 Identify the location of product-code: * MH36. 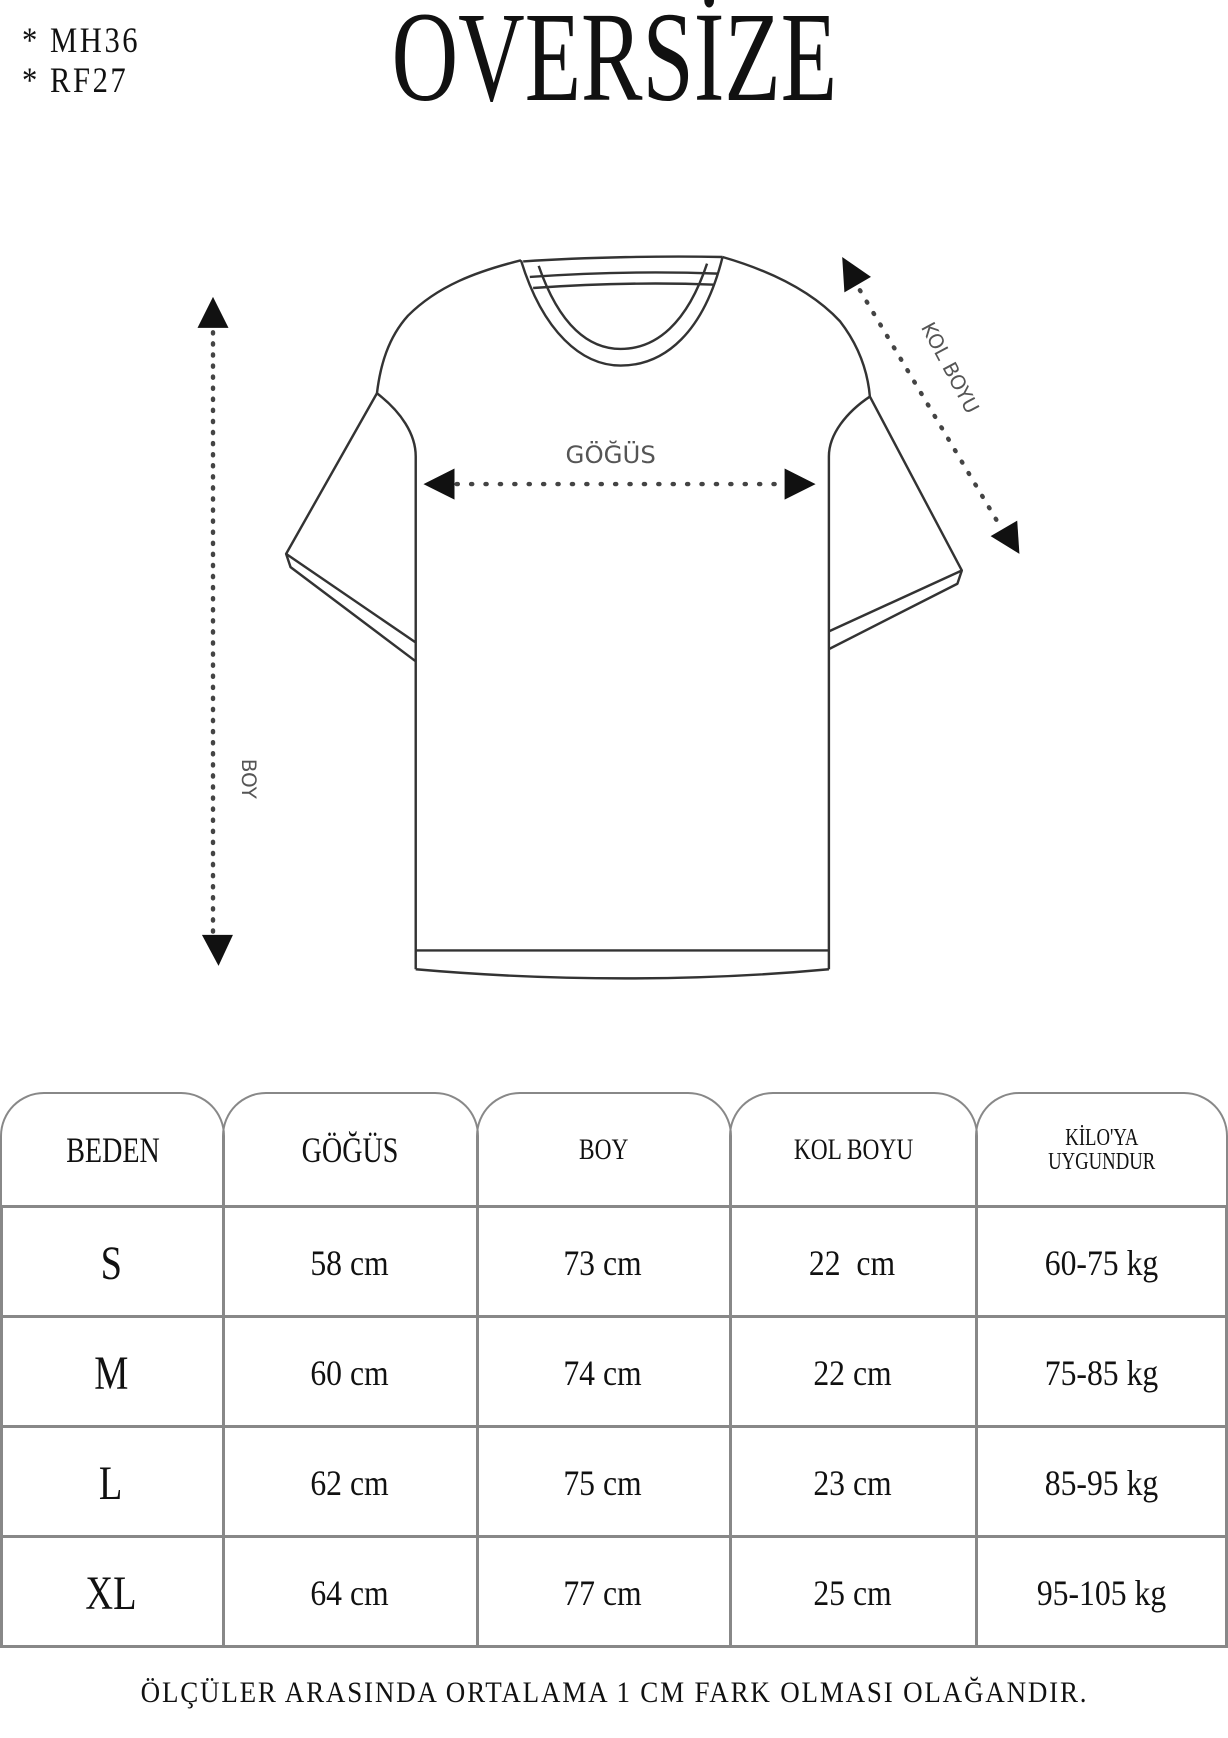
(81, 40).